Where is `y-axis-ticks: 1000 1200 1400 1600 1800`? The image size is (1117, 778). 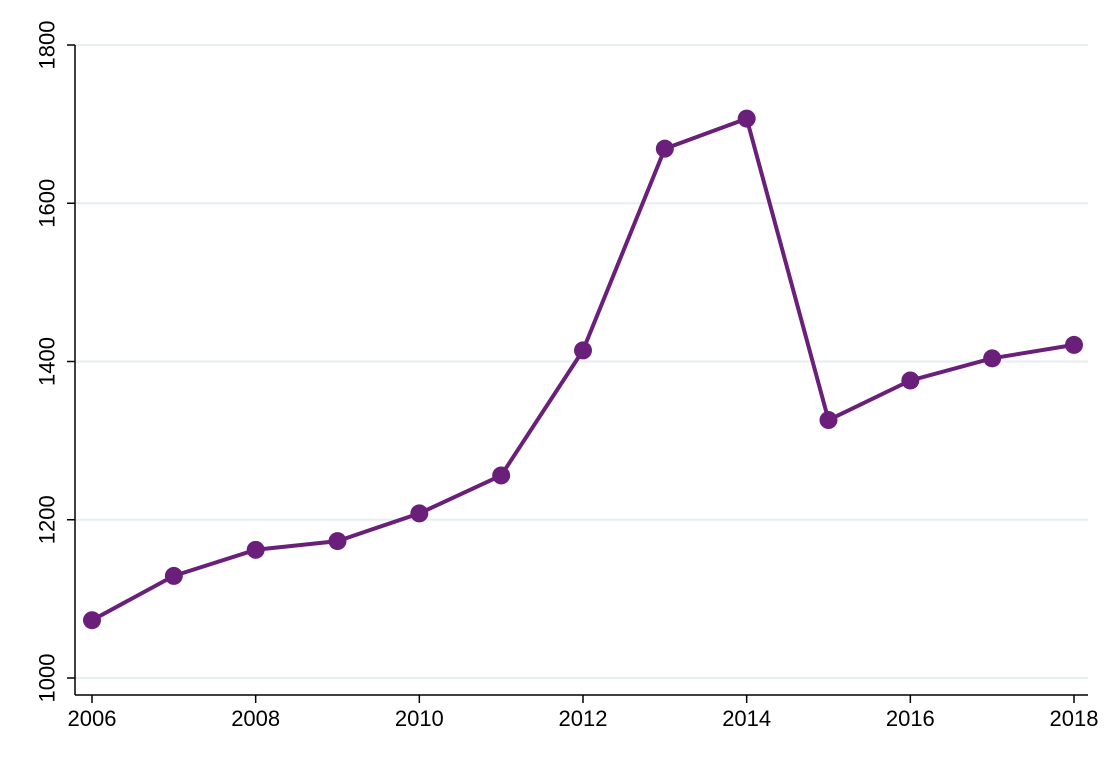 y-axis-ticks: 1000 1200 1400 1600 1800 is located at coordinates (55, 362).